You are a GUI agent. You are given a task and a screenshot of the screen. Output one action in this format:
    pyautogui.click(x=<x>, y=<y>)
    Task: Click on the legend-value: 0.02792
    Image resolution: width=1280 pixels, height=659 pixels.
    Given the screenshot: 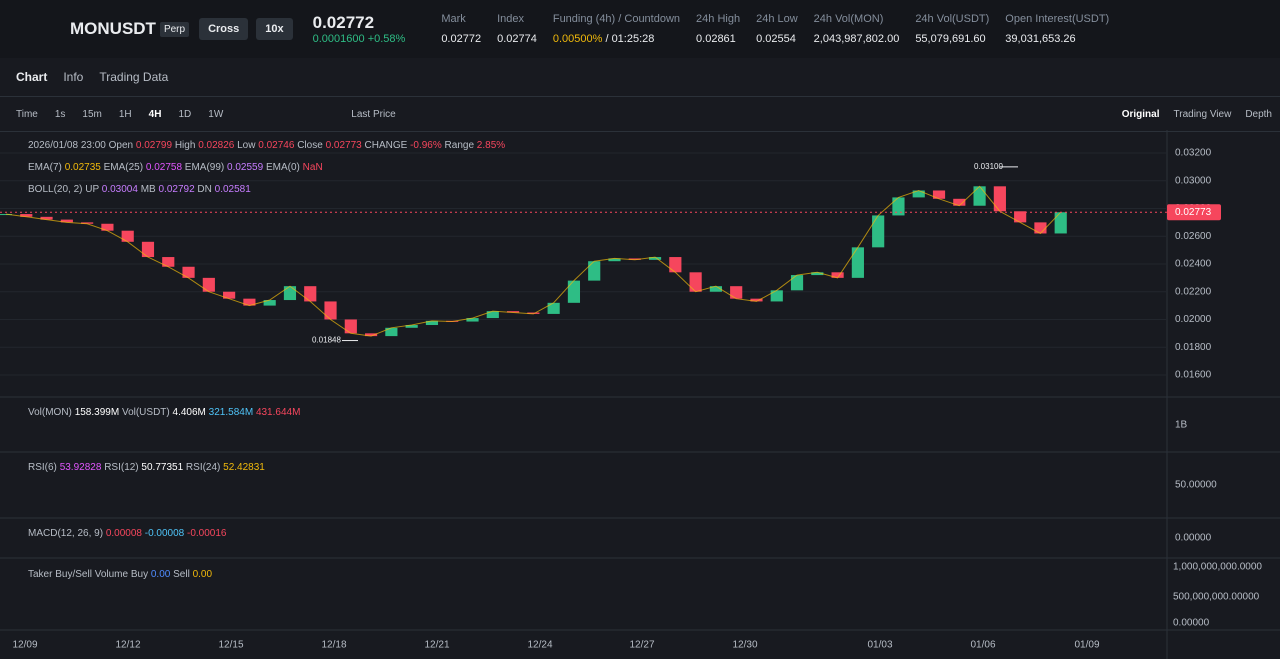 What is the action you would take?
    pyautogui.click(x=176, y=189)
    